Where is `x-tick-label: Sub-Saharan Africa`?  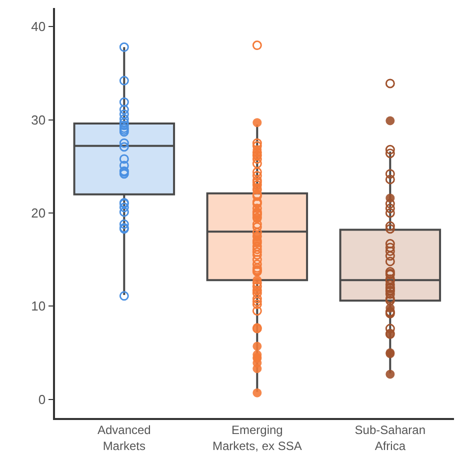 x-tick-label: Sub-Saharan Africa is located at coordinates (390, 438).